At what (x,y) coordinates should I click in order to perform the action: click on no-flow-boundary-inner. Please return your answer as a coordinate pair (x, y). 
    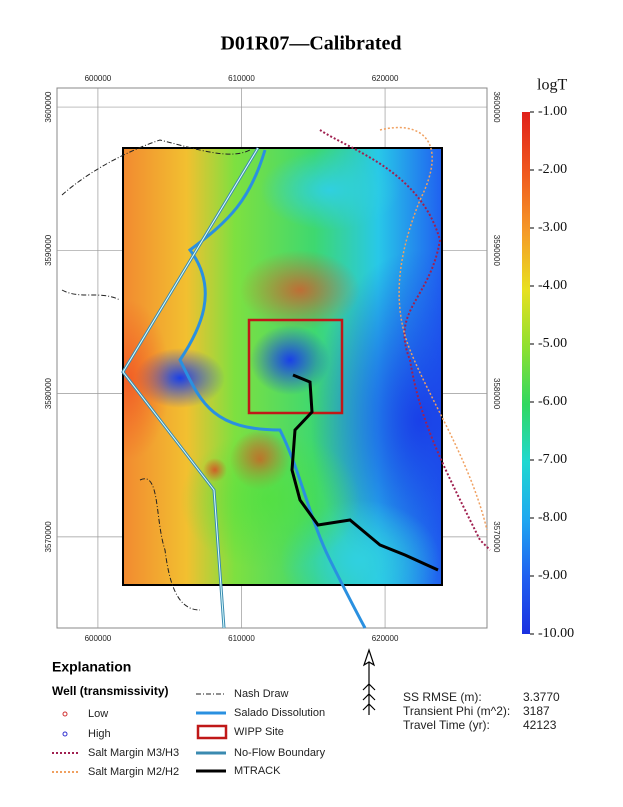
    Looking at the image, I should click on (190, 388).